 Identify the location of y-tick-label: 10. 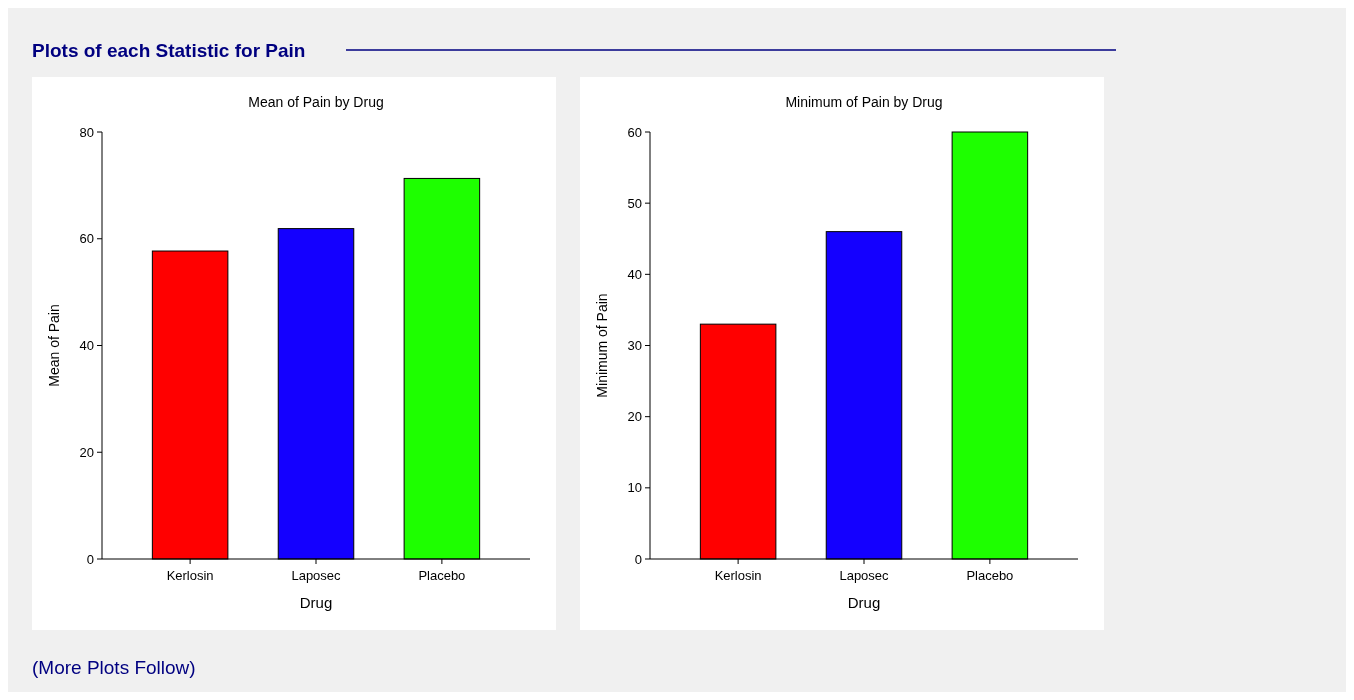
(634, 488).